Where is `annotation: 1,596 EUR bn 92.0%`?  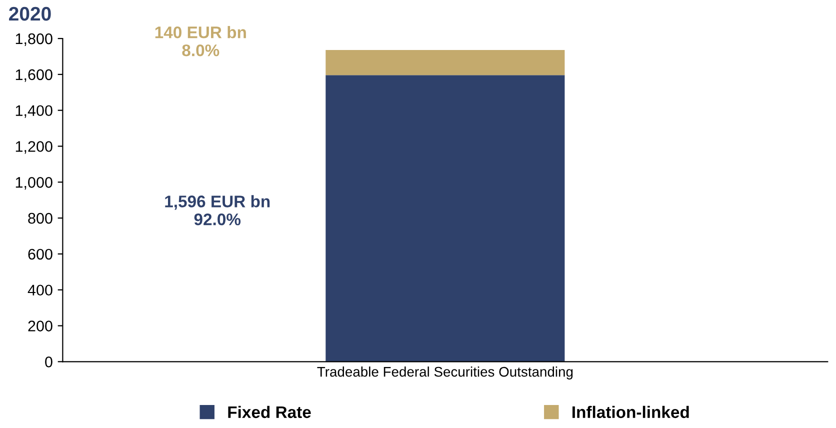
annotation: 1,596 EUR bn 92.0% is located at coordinates (217, 210).